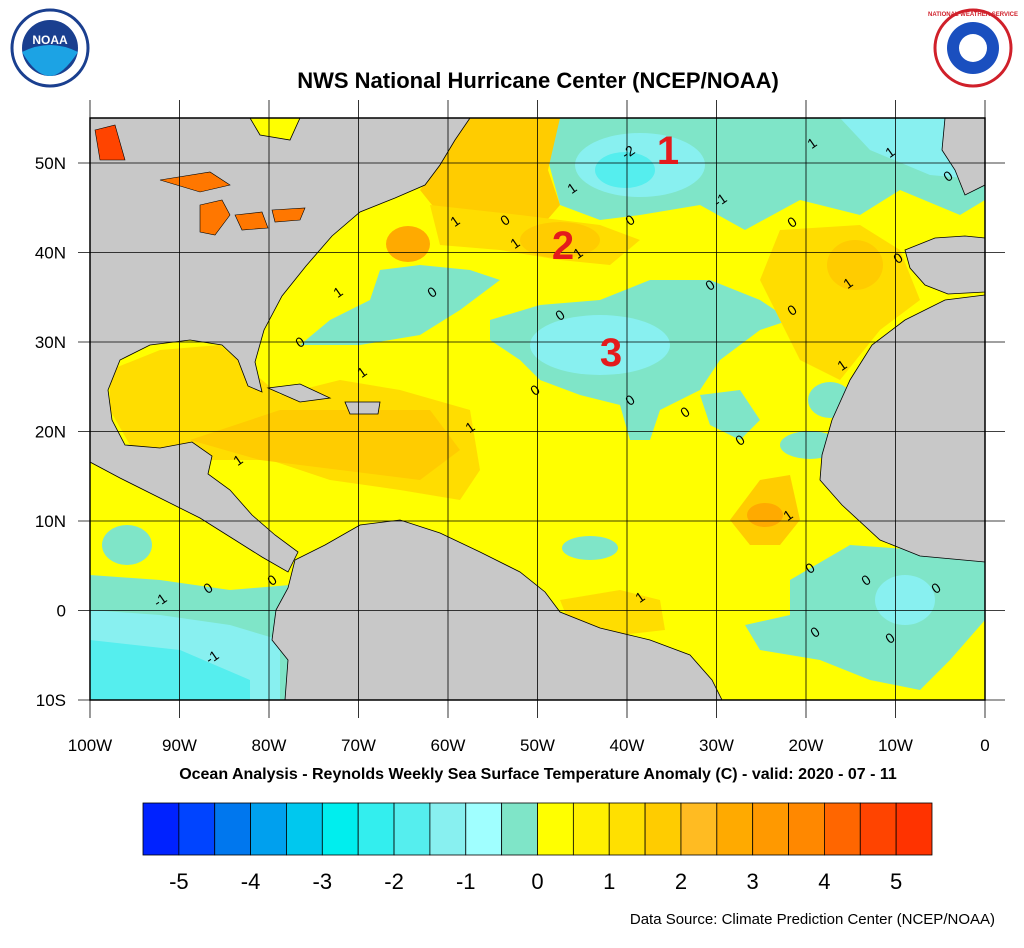 This screenshot has width=1024, height=948. What do you see at coordinates (448, 745) in the screenshot?
I see `lon-label: 60W` at bounding box center [448, 745].